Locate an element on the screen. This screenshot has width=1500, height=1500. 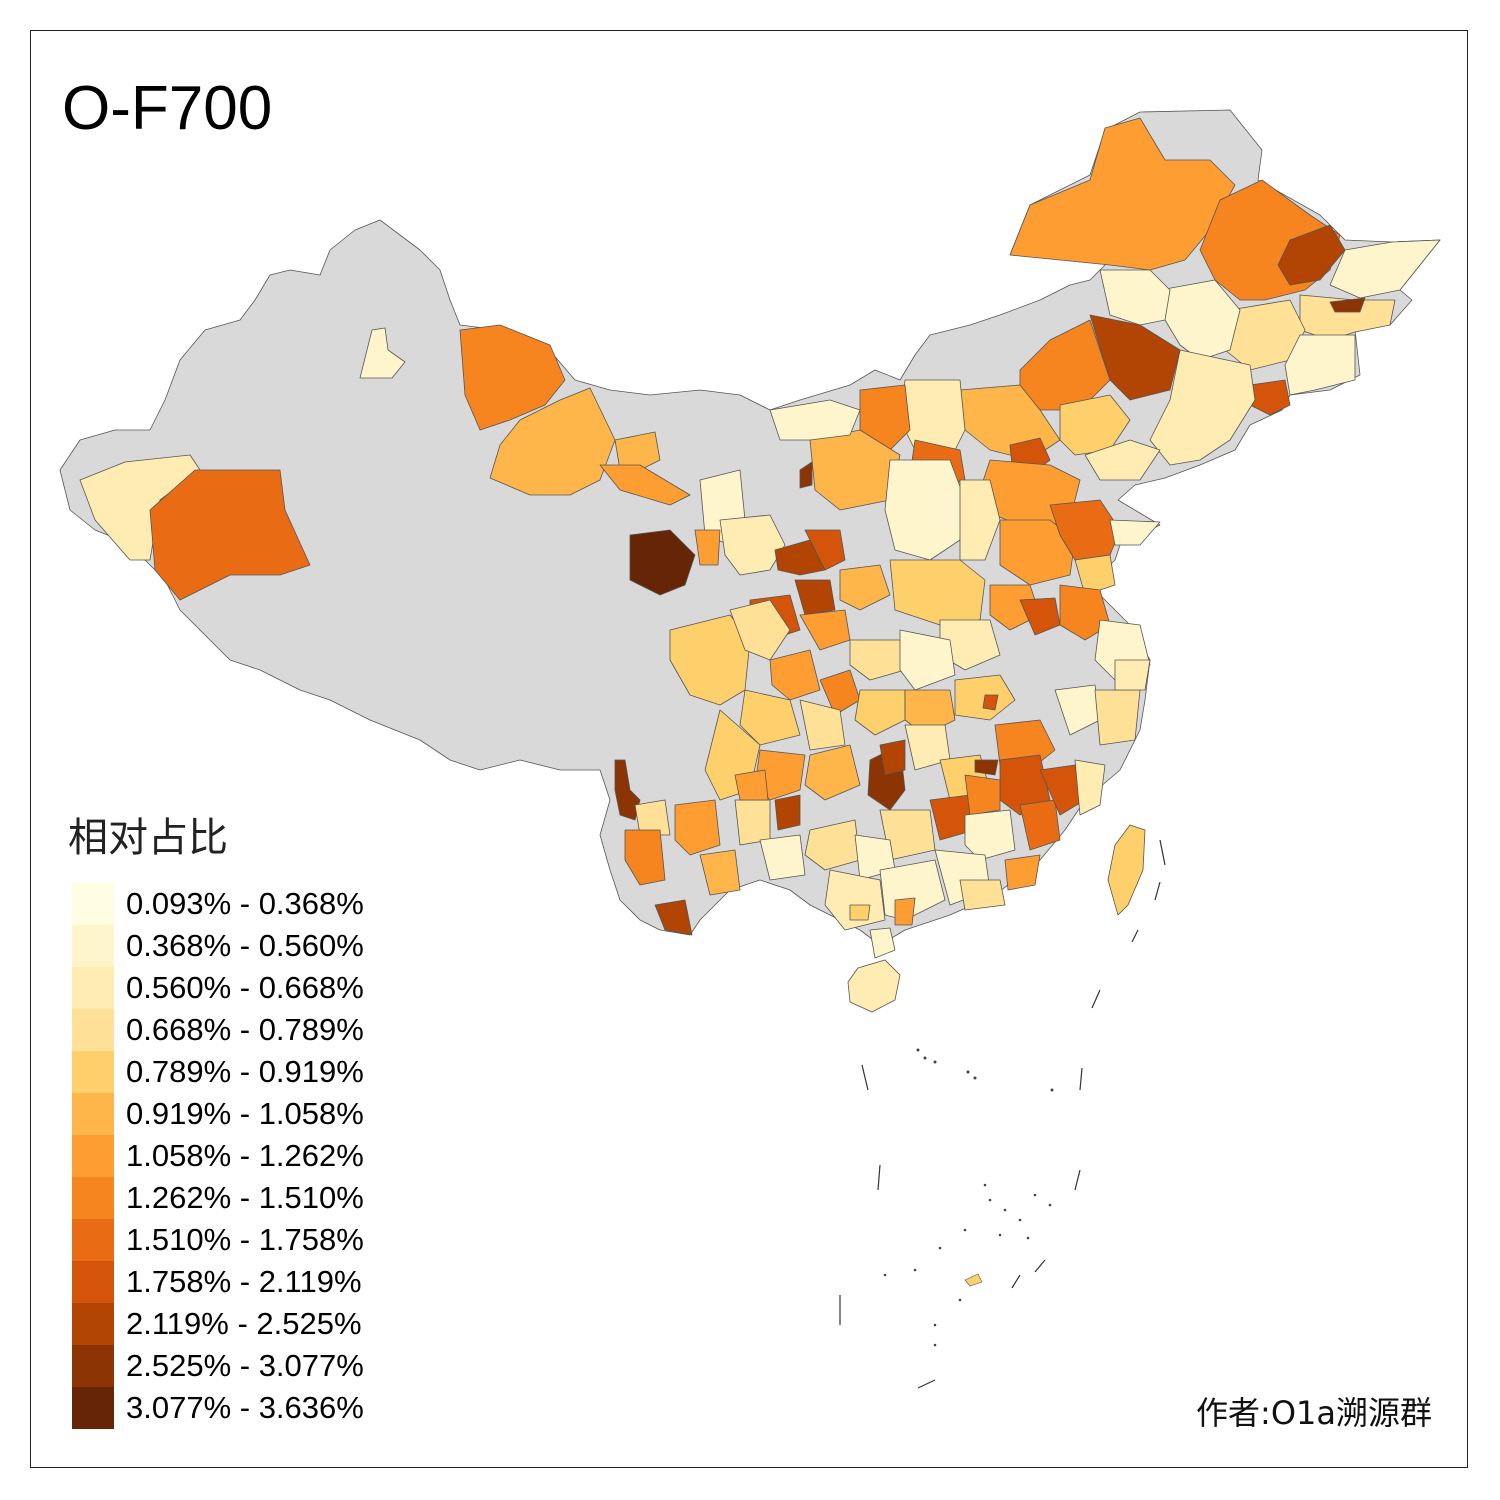
south-china-sea-islands is located at coordinates (968, 1197).